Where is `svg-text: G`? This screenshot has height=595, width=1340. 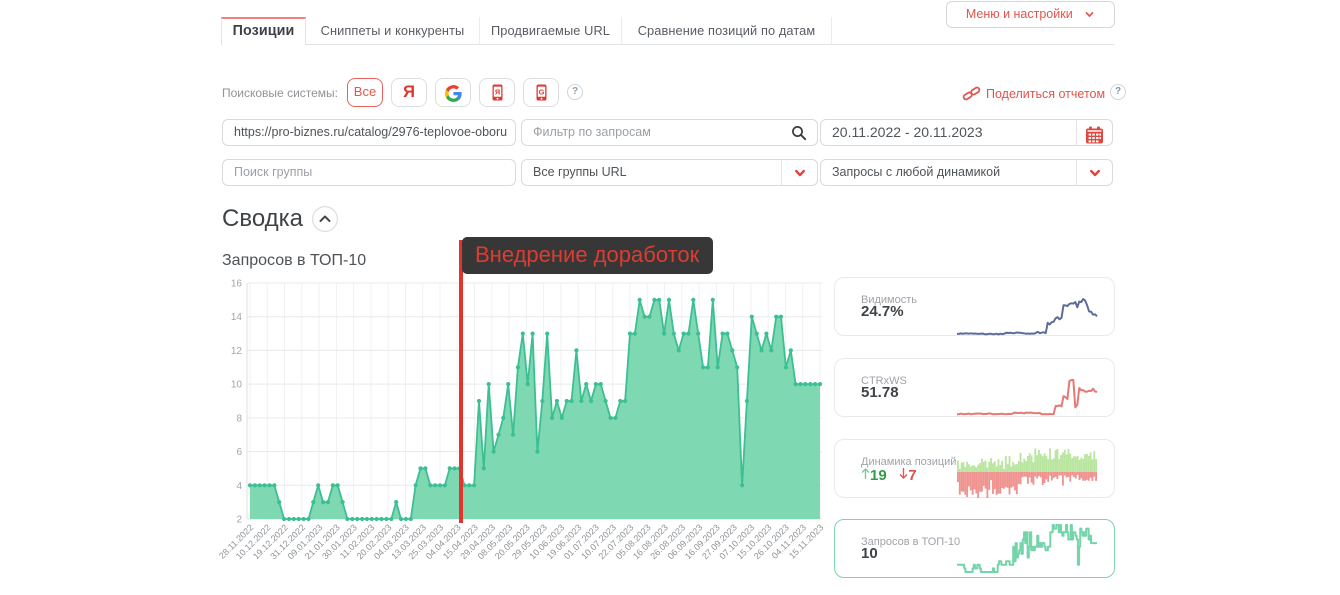 svg-text: G is located at coordinates (541, 91).